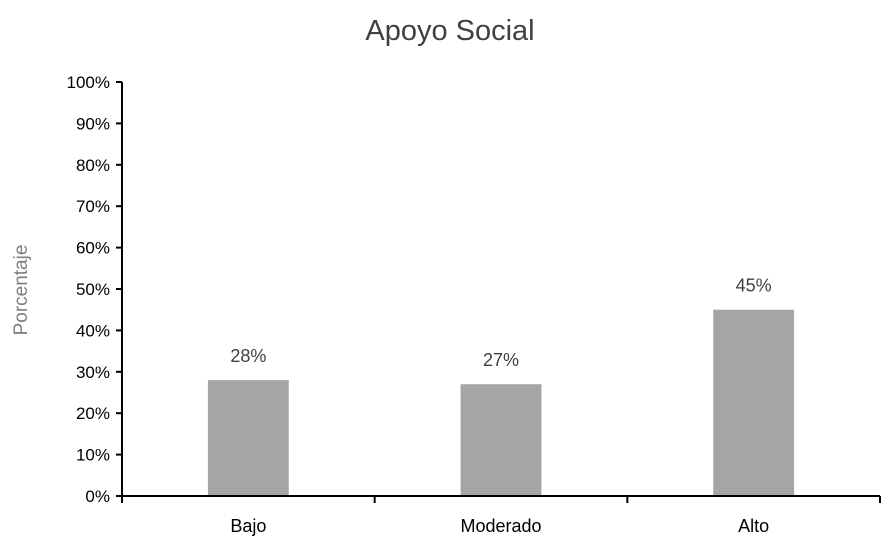 This screenshot has width=894, height=541. I want to click on y-tick-label: 50%, so click(93, 289).